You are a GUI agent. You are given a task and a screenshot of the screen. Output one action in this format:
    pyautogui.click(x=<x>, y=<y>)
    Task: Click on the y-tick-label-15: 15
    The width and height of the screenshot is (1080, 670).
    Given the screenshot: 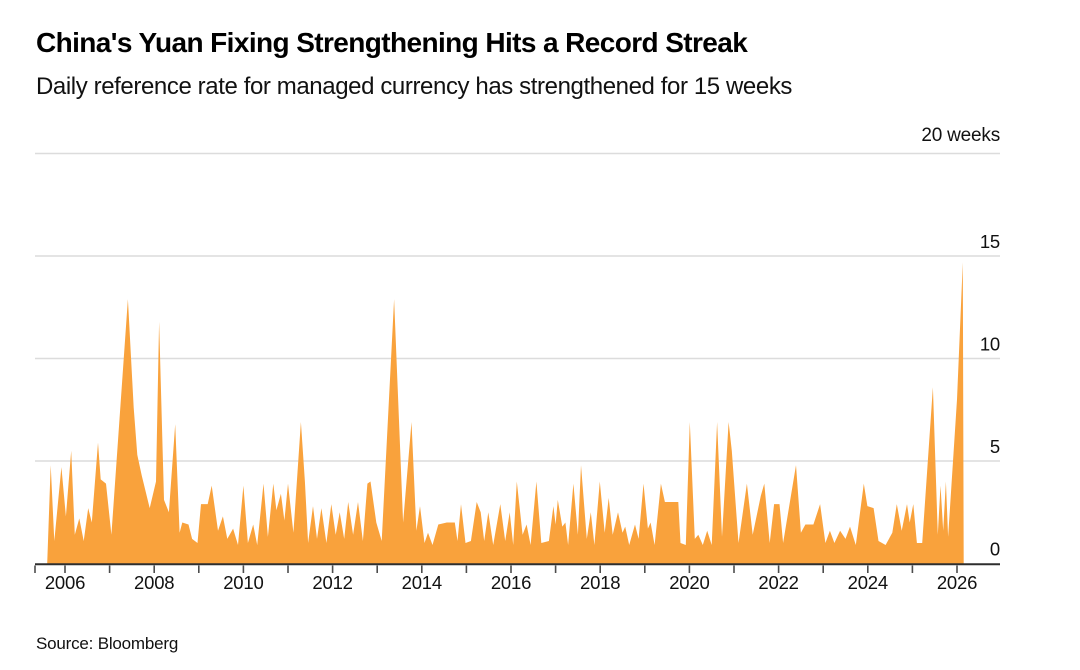 What is the action you would take?
    pyautogui.click(x=990, y=241)
    